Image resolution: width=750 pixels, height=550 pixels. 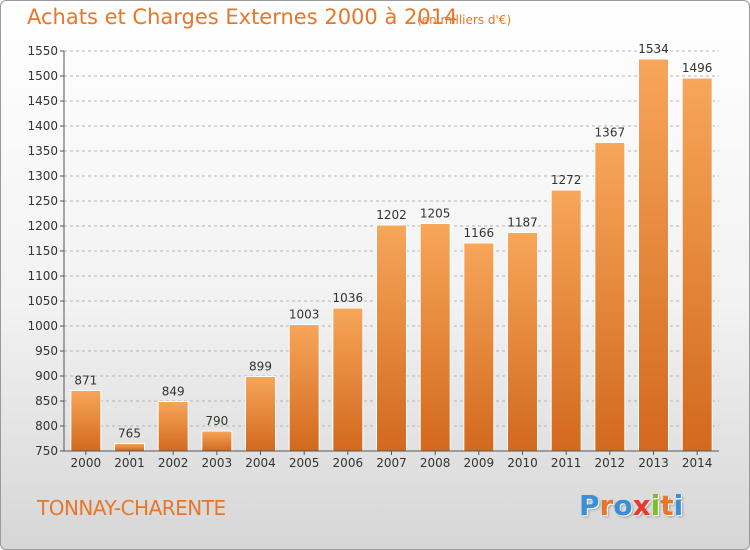 I want to click on y-tick-label: 1100, so click(x=42, y=276).